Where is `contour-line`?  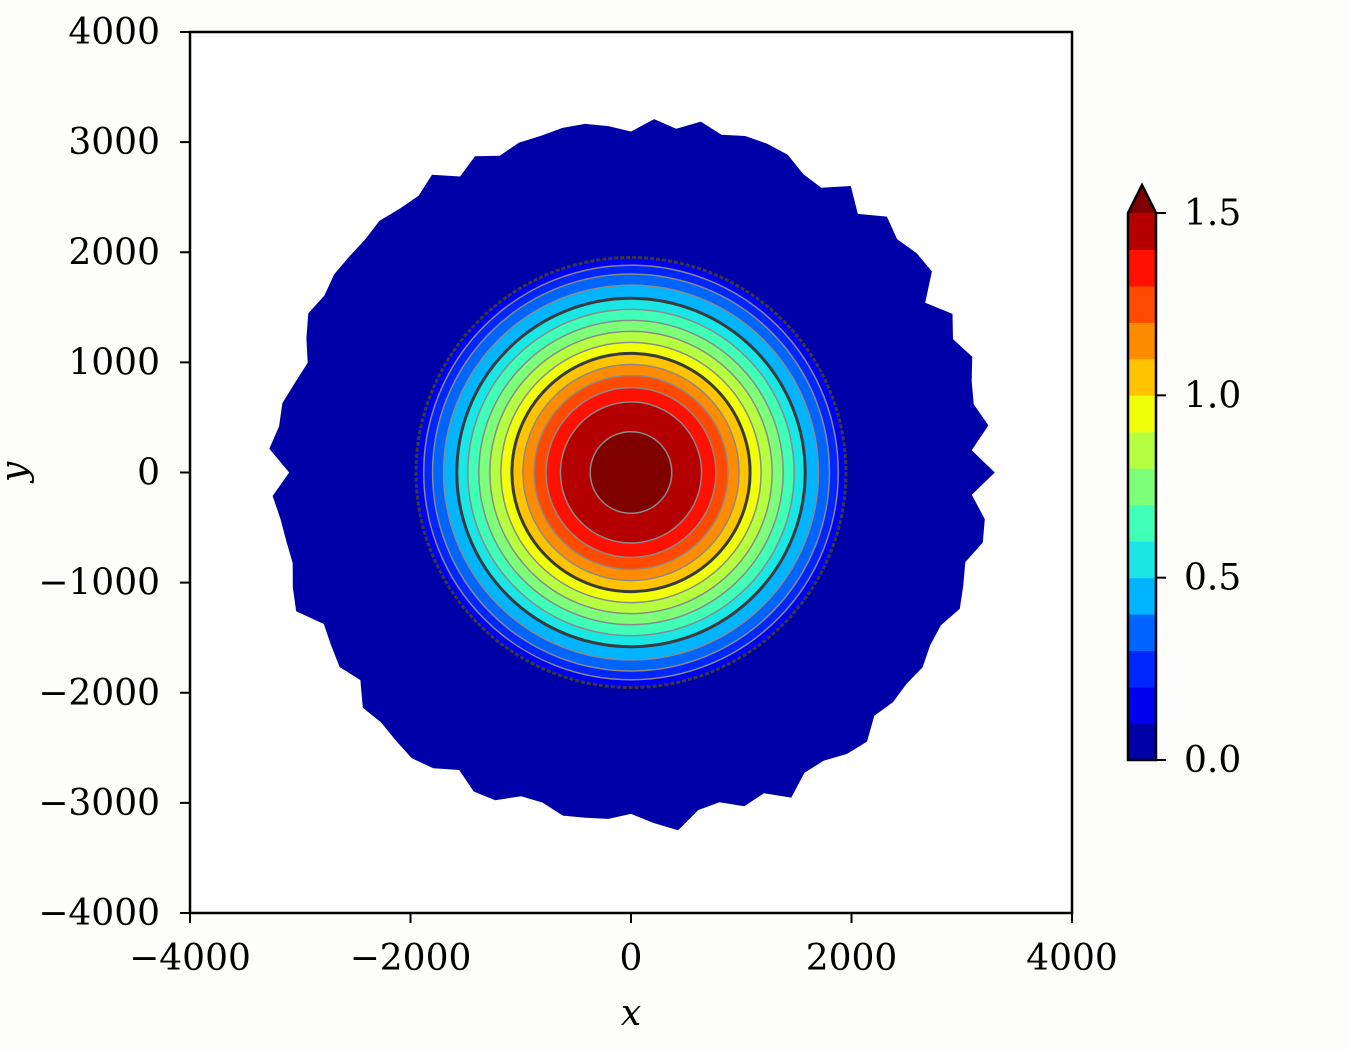 contour-line is located at coordinates (631, 472).